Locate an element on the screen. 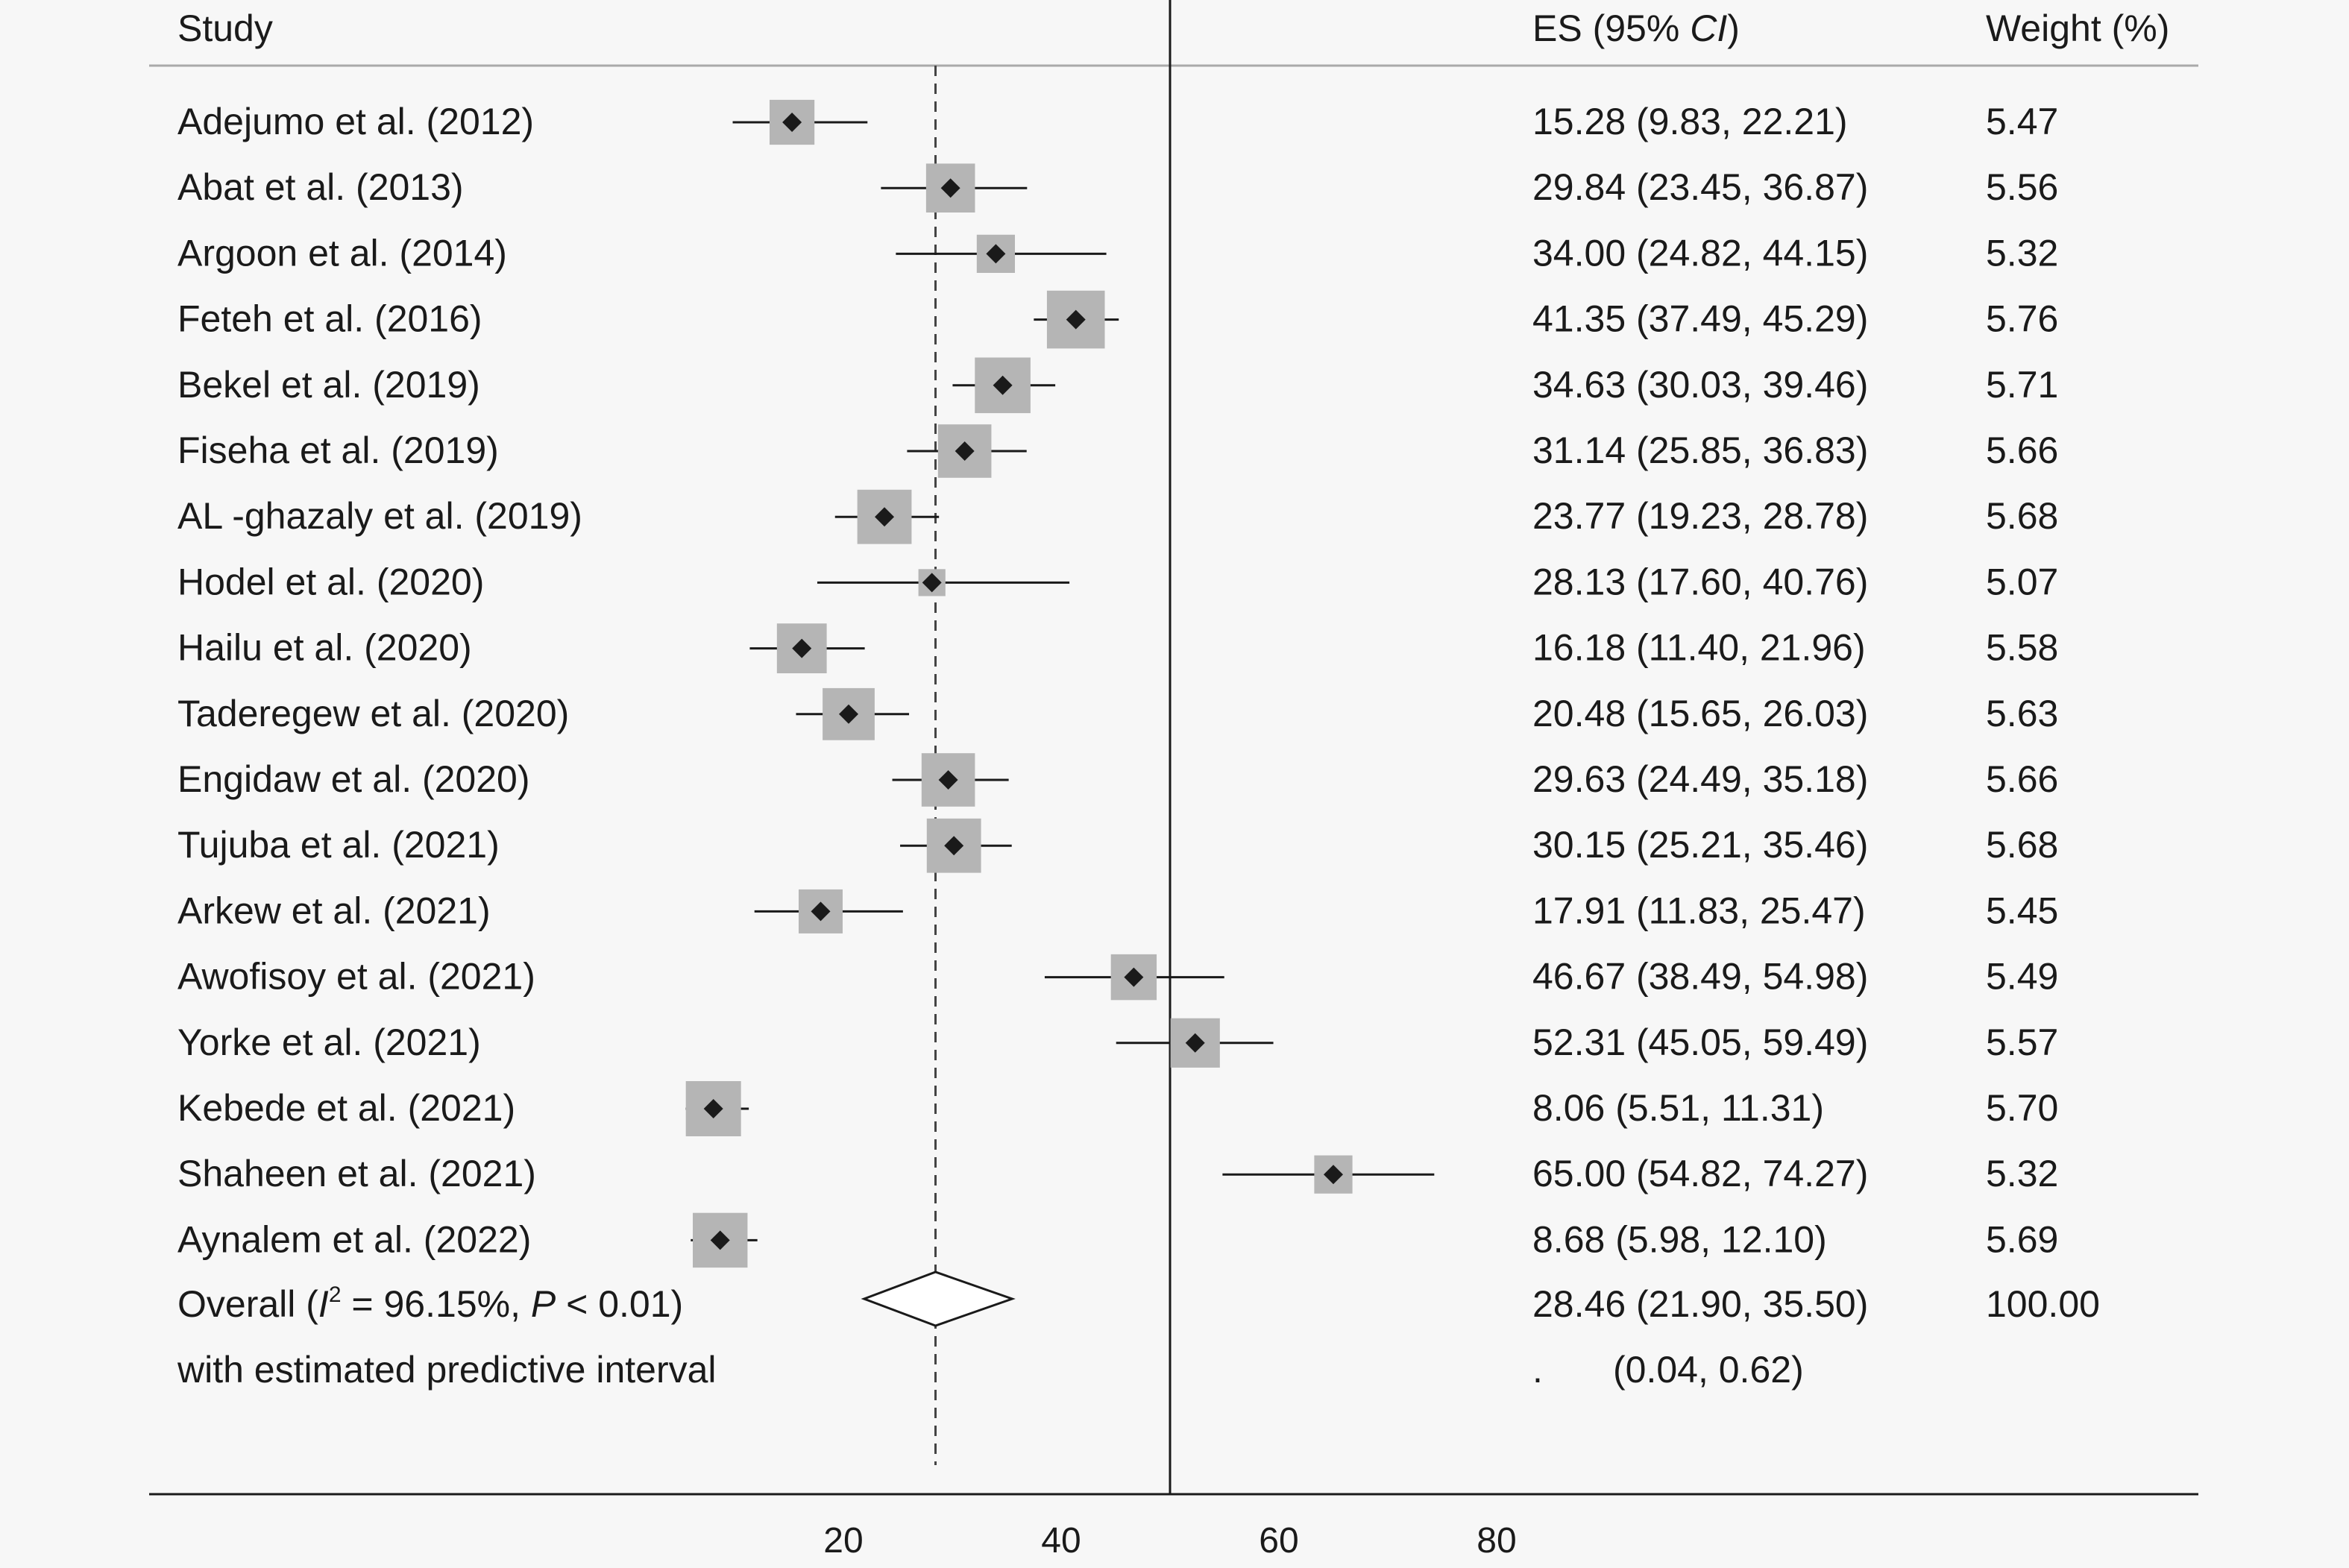  predictive-interval-label: with estimated predictive interval is located at coordinates (447, 1370).